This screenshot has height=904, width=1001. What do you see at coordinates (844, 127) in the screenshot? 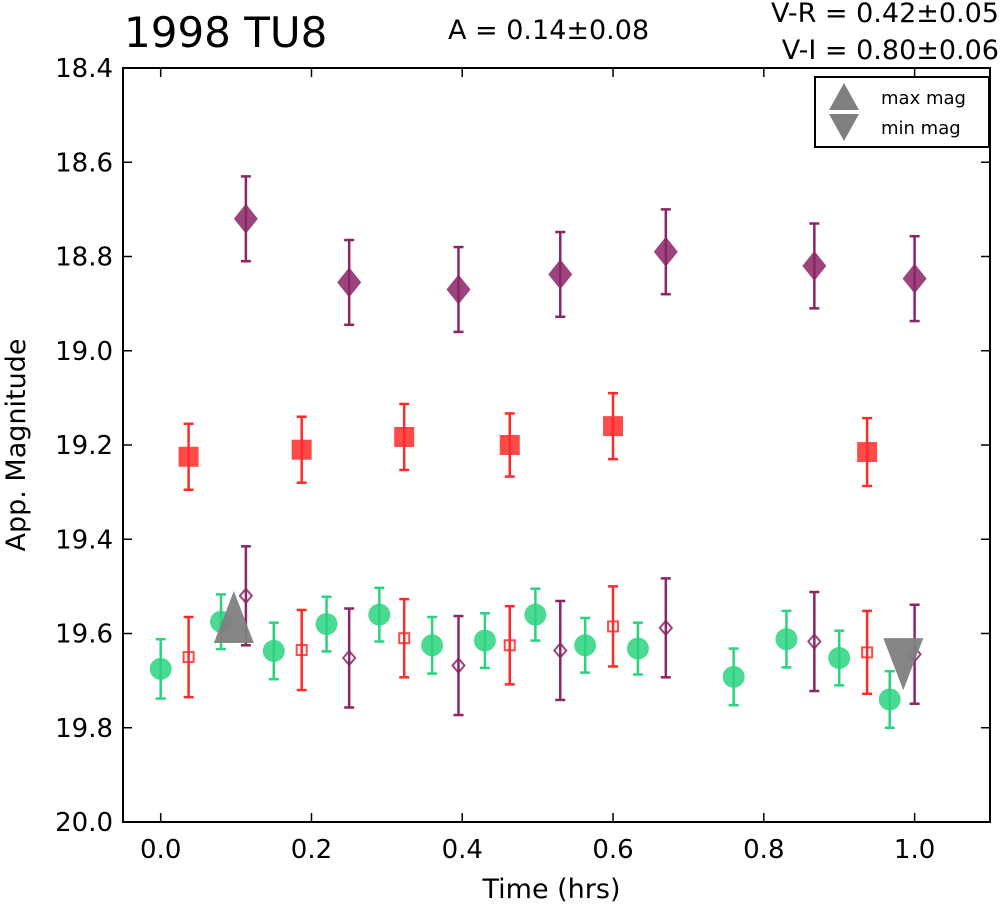
I see `legend-min-icon` at bounding box center [844, 127].